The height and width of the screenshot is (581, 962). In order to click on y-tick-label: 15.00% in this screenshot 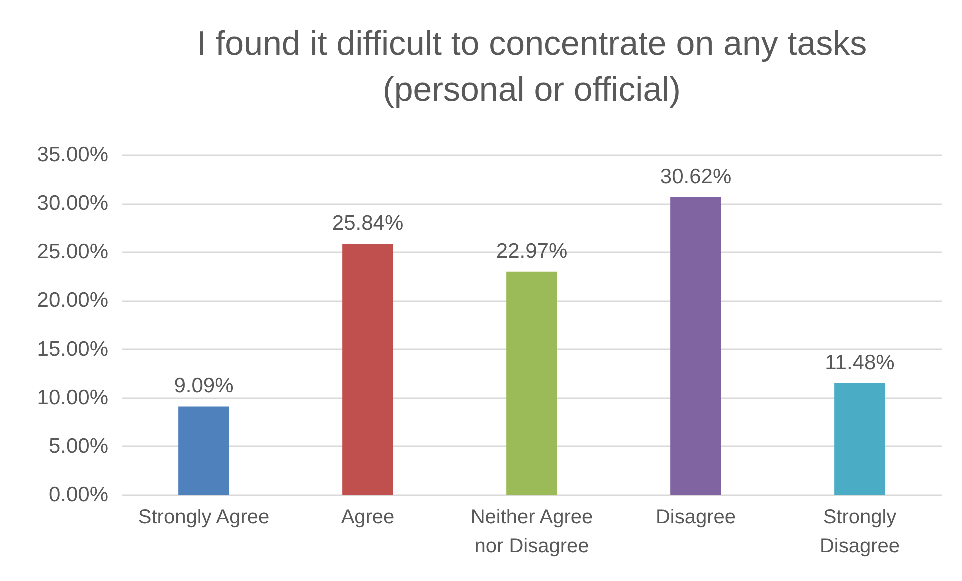, I will do `click(72, 349)`.